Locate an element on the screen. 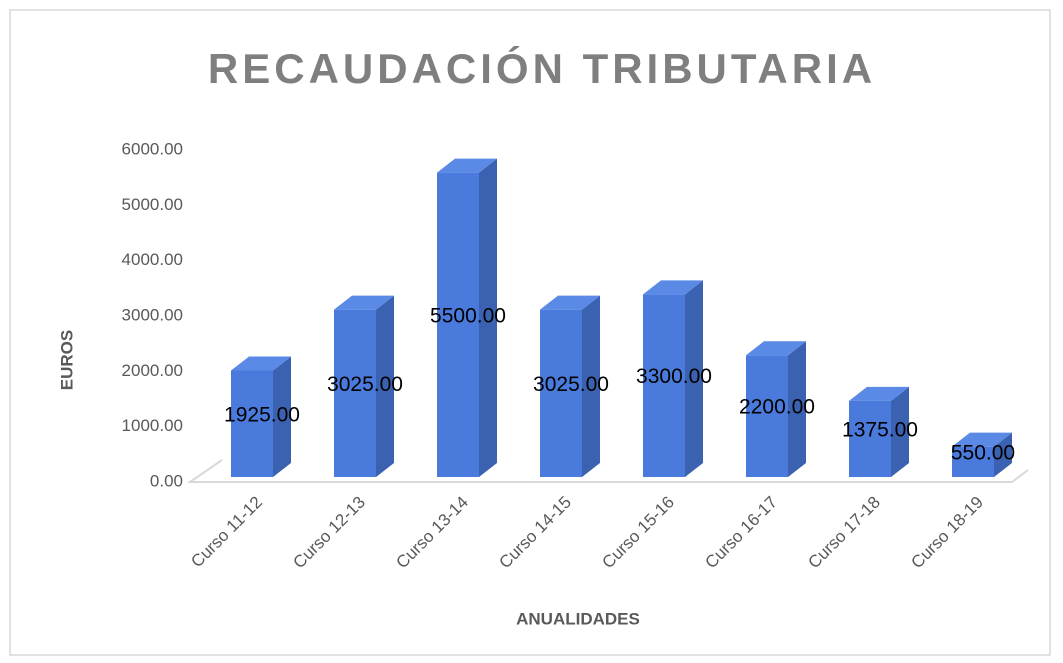  value-label: 5500.00 is located at coordinates (468, 315).